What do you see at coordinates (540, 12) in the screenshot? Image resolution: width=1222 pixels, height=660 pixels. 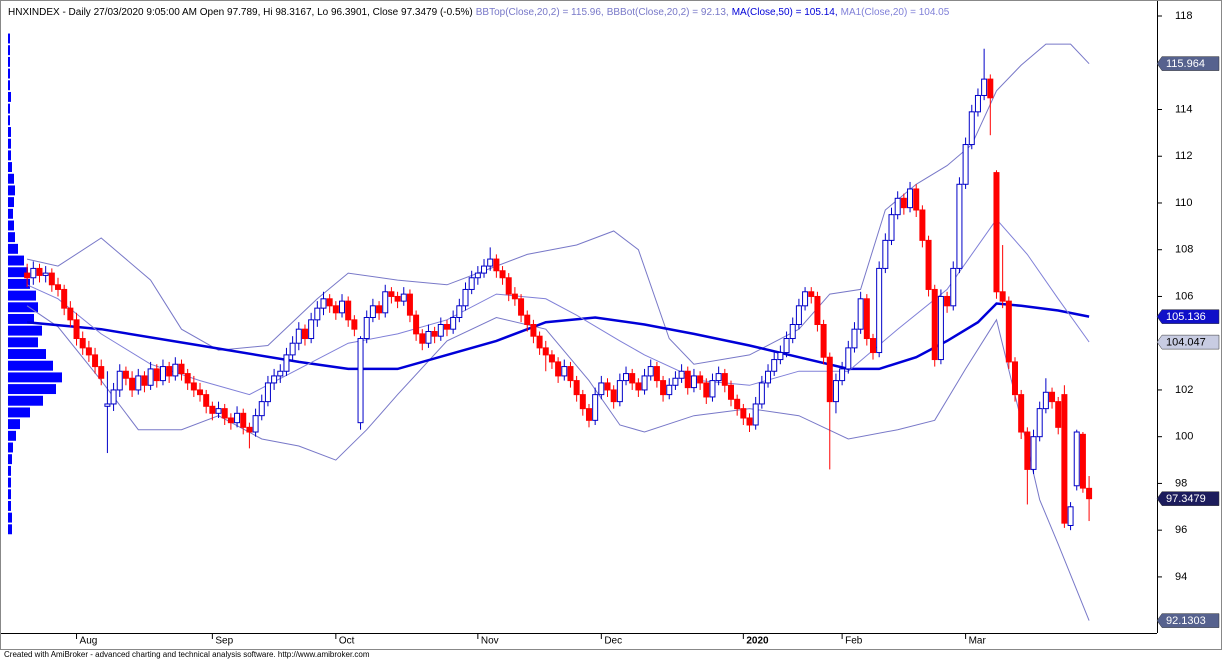 I see `legend-entry: BBTop(Close,20,2) = 115.96,` at bounding box center [540, 12].